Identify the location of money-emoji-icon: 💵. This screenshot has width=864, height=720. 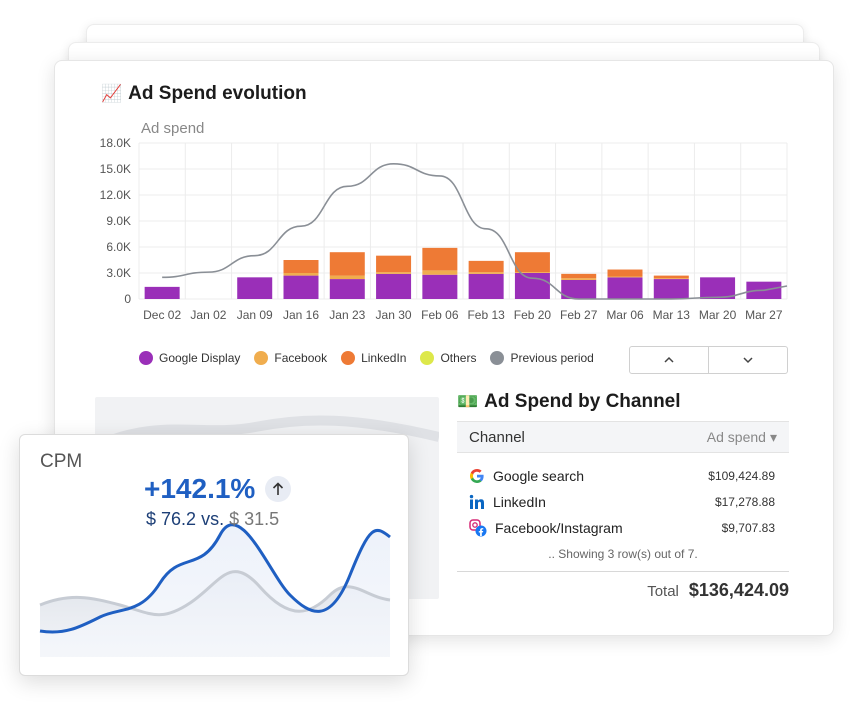
(468, 401).